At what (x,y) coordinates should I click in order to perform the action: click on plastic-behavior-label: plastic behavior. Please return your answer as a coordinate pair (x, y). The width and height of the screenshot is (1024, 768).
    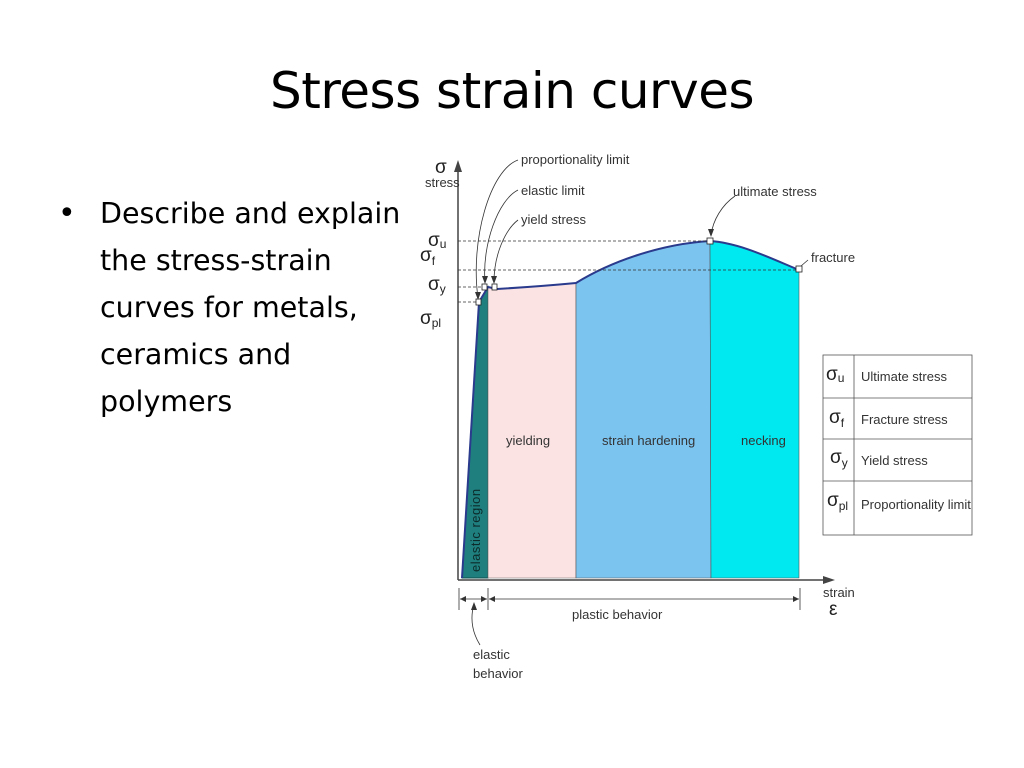
    Looking at the image, I should click on (617, 614).